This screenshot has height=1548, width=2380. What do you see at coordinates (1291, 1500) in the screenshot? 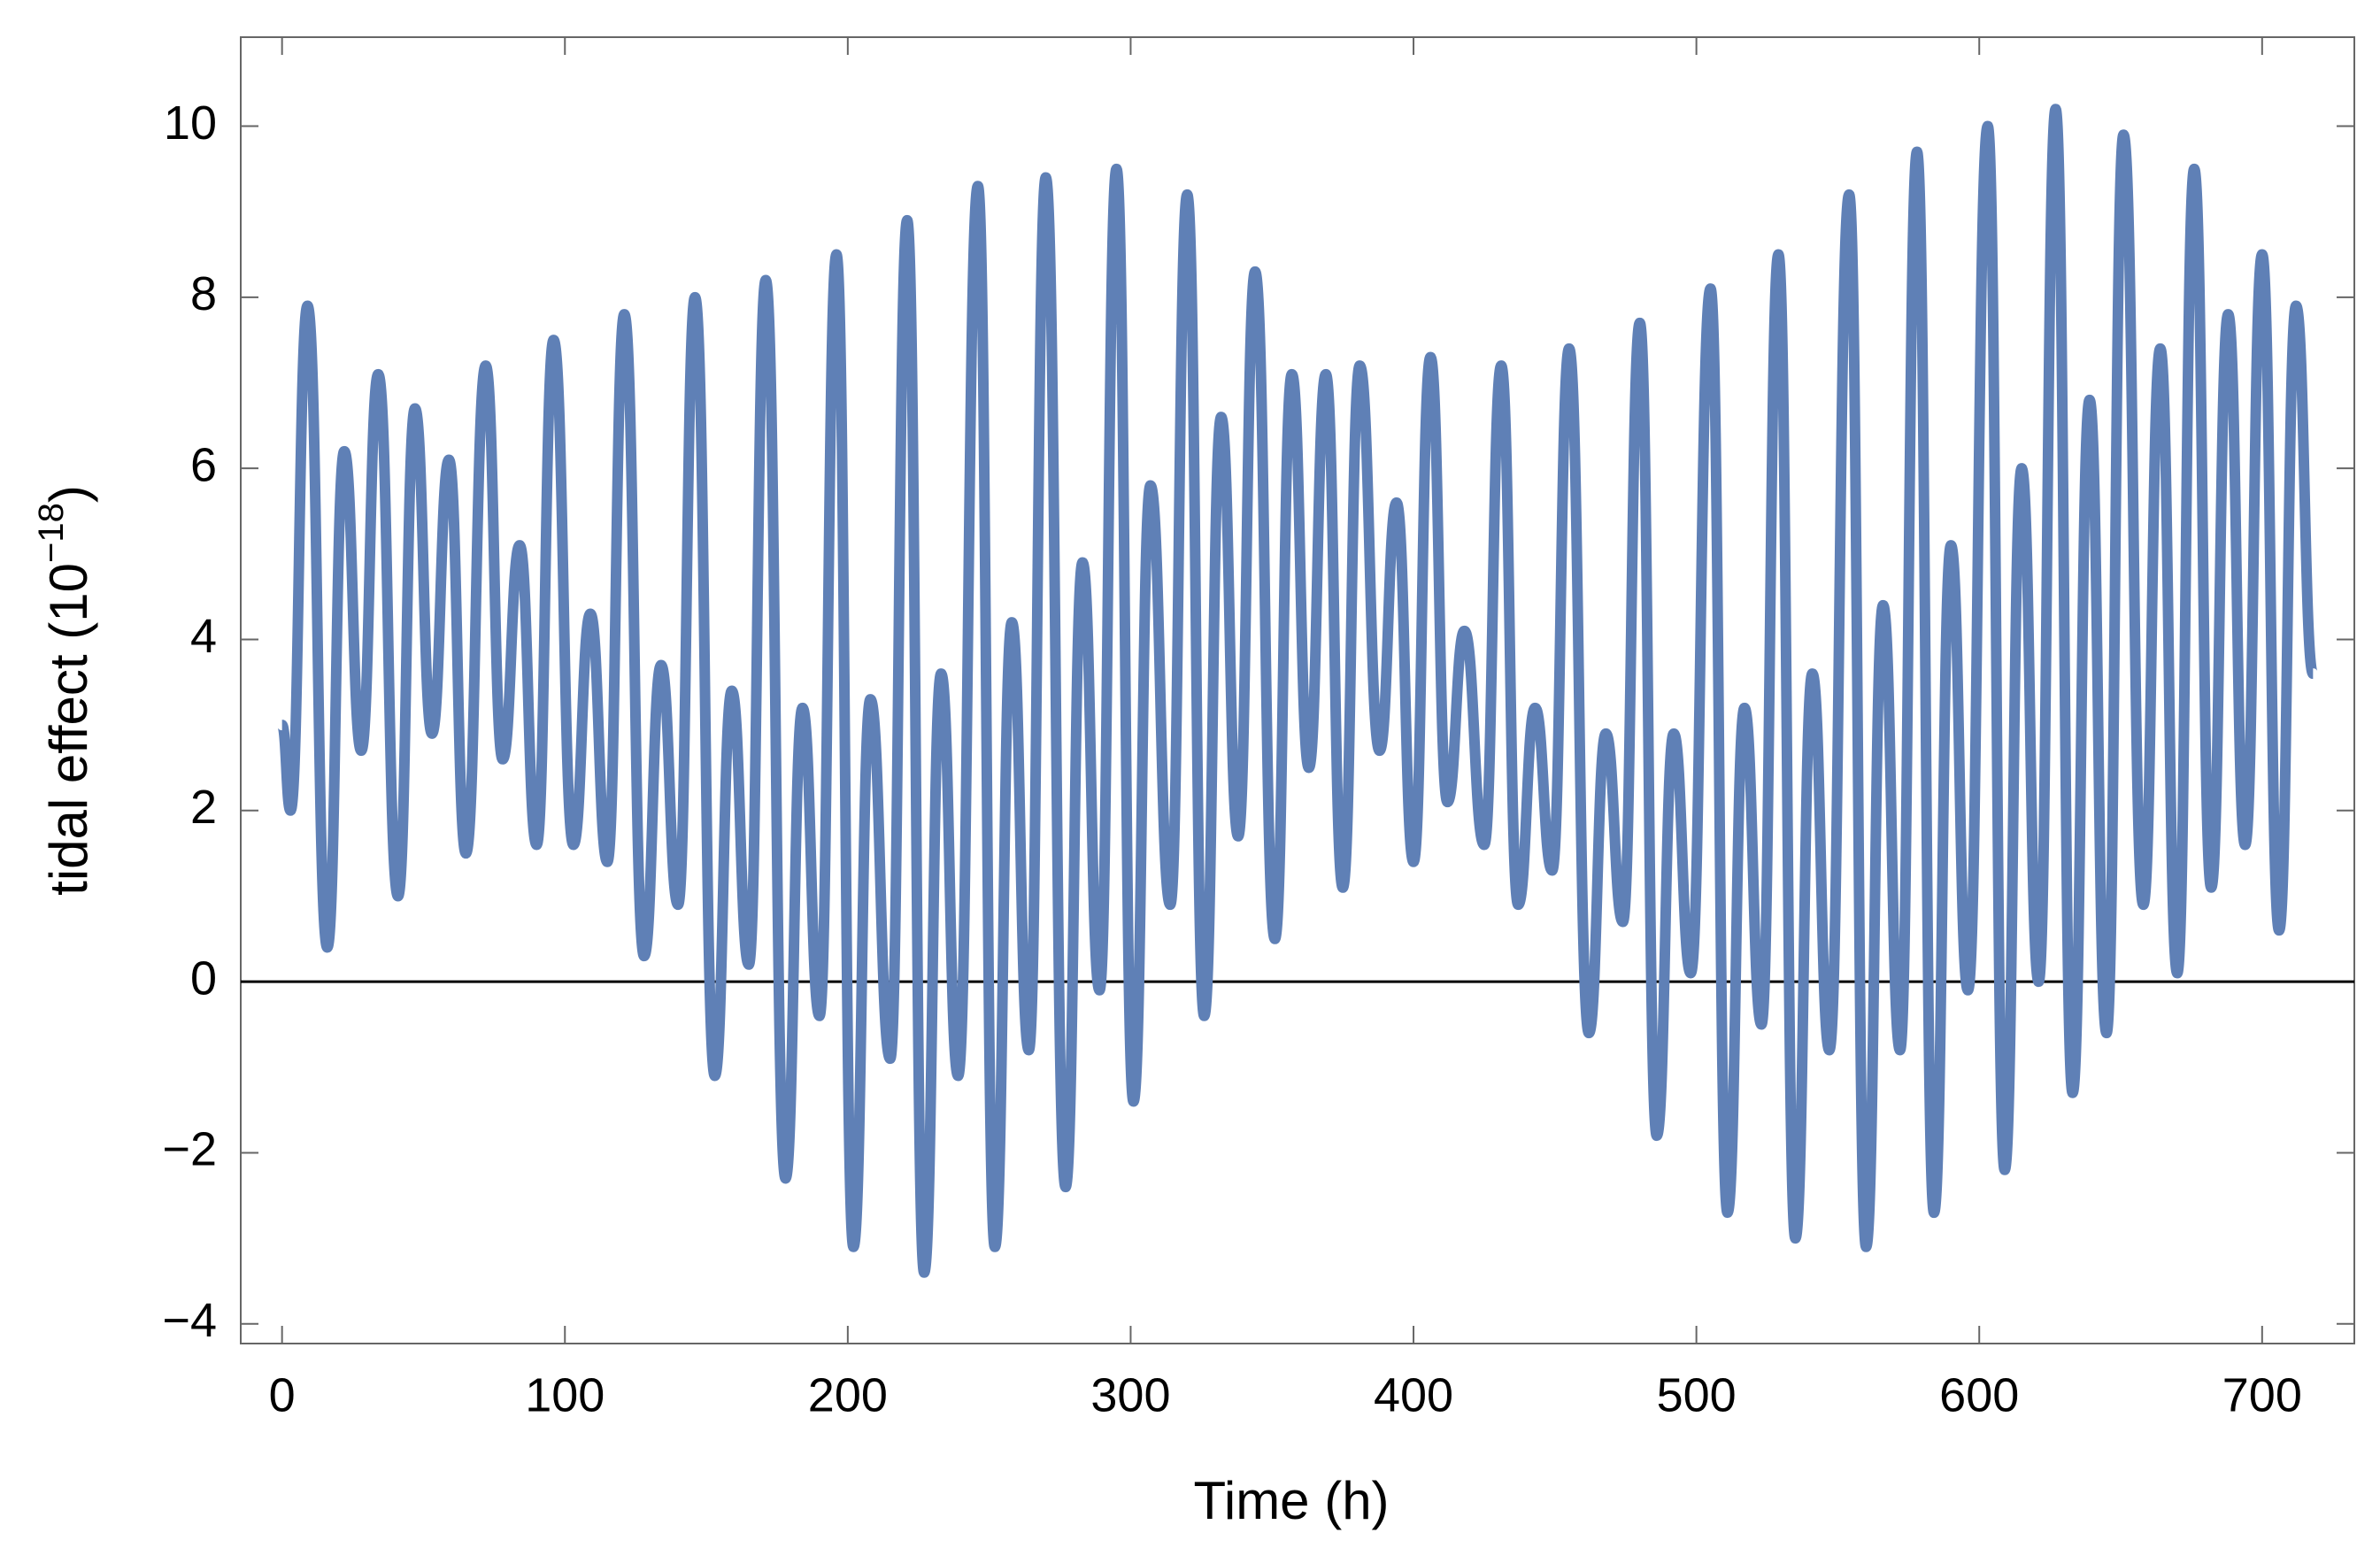
I see `x-axis-label: Time (h)` at bounding box center [1291, 1500].